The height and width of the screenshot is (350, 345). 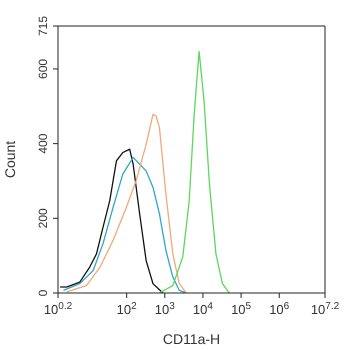 I want to click on y-tick-label: 600, so click(x=43, y=68).